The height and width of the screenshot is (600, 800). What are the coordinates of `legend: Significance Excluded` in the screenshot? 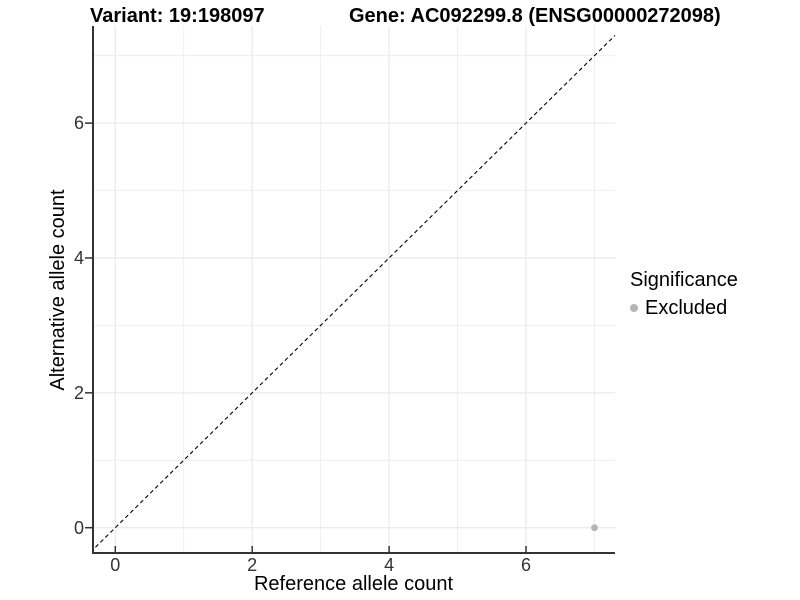 It's located at (684, 295).